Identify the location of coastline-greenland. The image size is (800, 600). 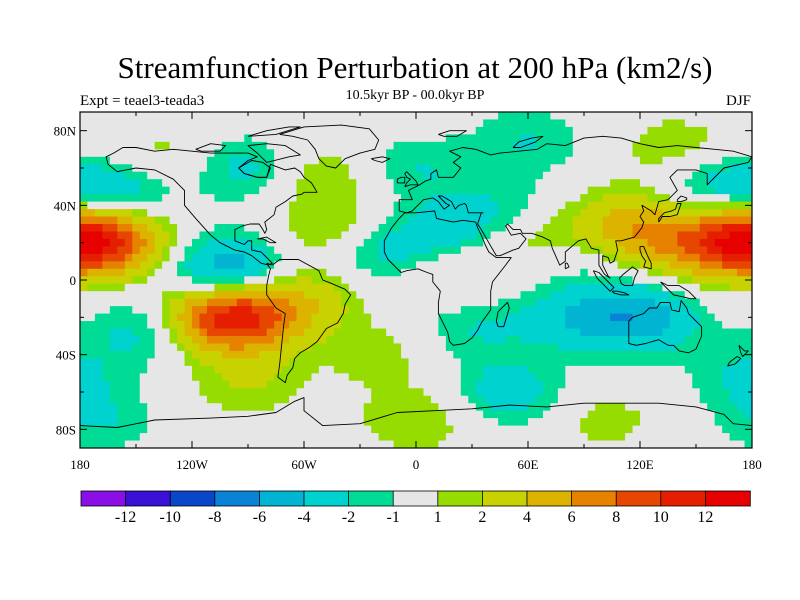
(329, 146).